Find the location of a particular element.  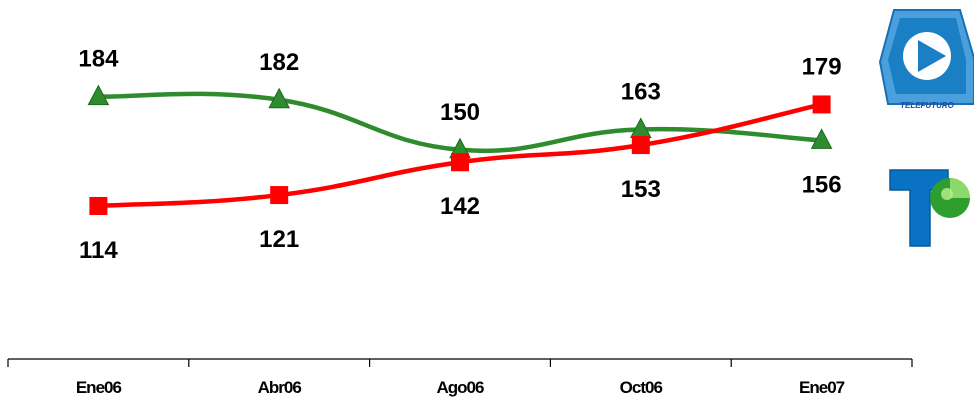

x-tick-label-layer: Ene06 Abr06 Ago06 Oct06 Ene07 is located at coordinates (461, 387).